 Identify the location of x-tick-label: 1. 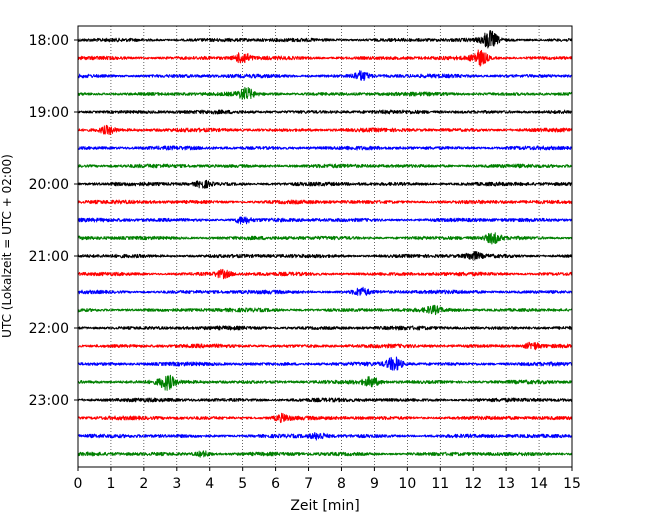
(110, 484).